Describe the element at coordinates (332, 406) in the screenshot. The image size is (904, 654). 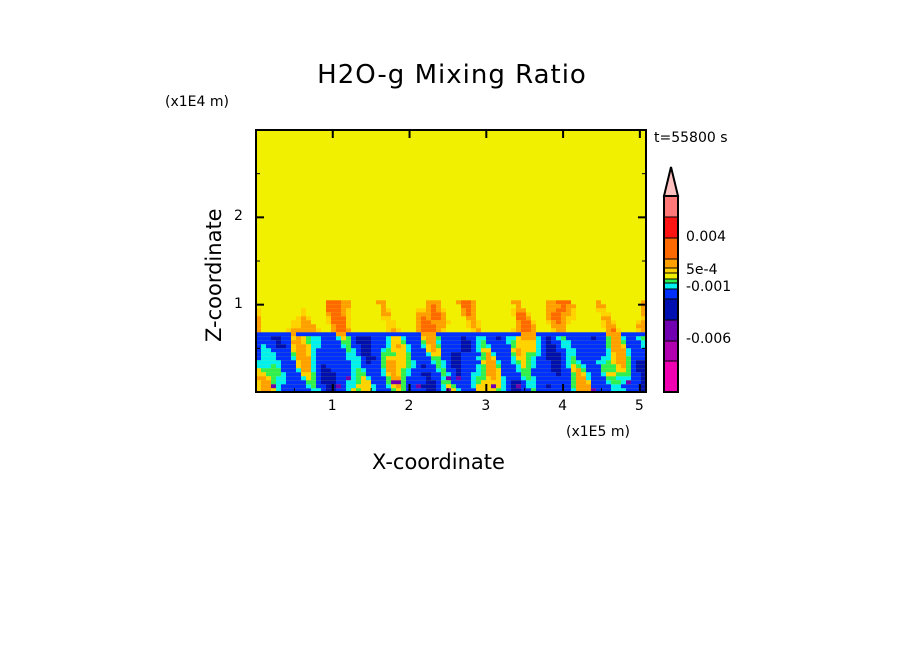
I see `x-tick-label: 1` at that location.